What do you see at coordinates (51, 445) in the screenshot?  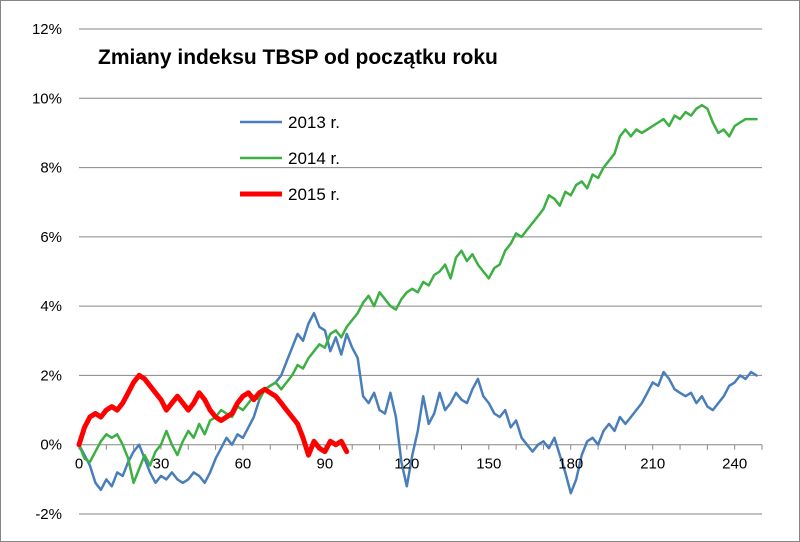 I see `y-tick-label: 0%` at bounding box center [51, 445].